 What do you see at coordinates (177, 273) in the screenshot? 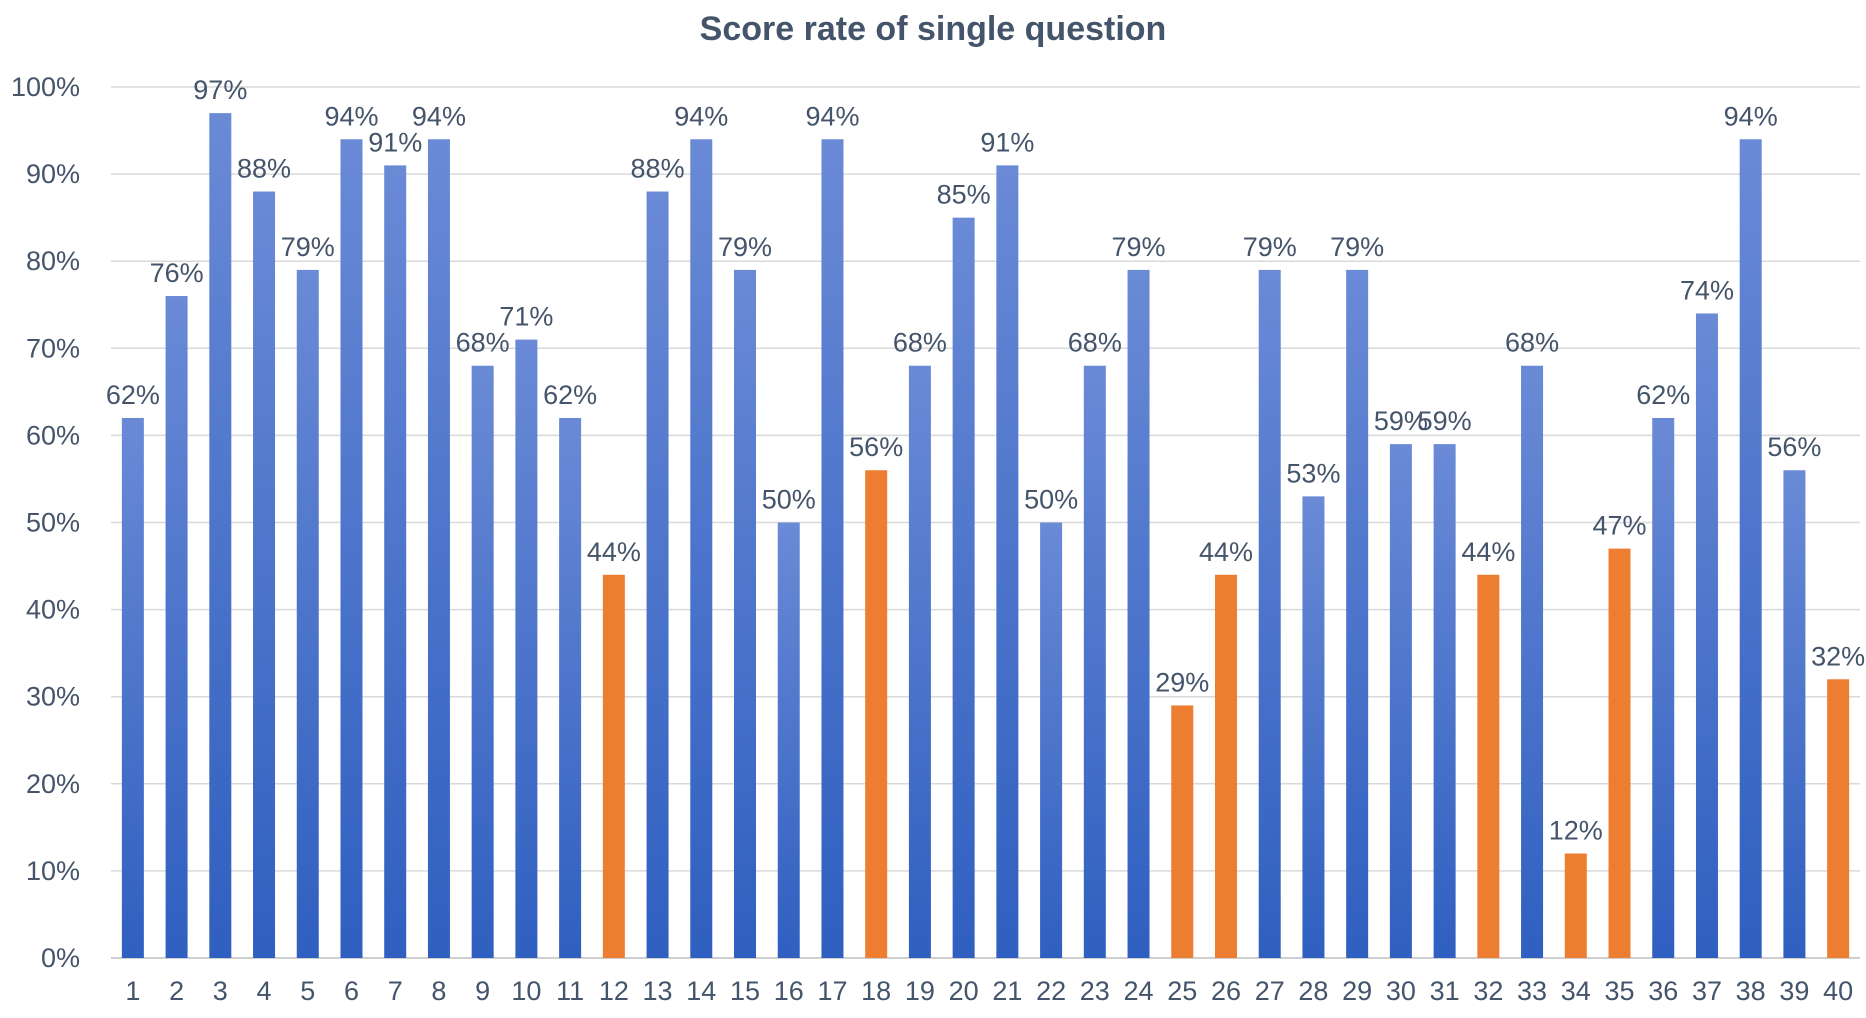
I see `data-label-2: 76%` at bounding box center [177, 273].